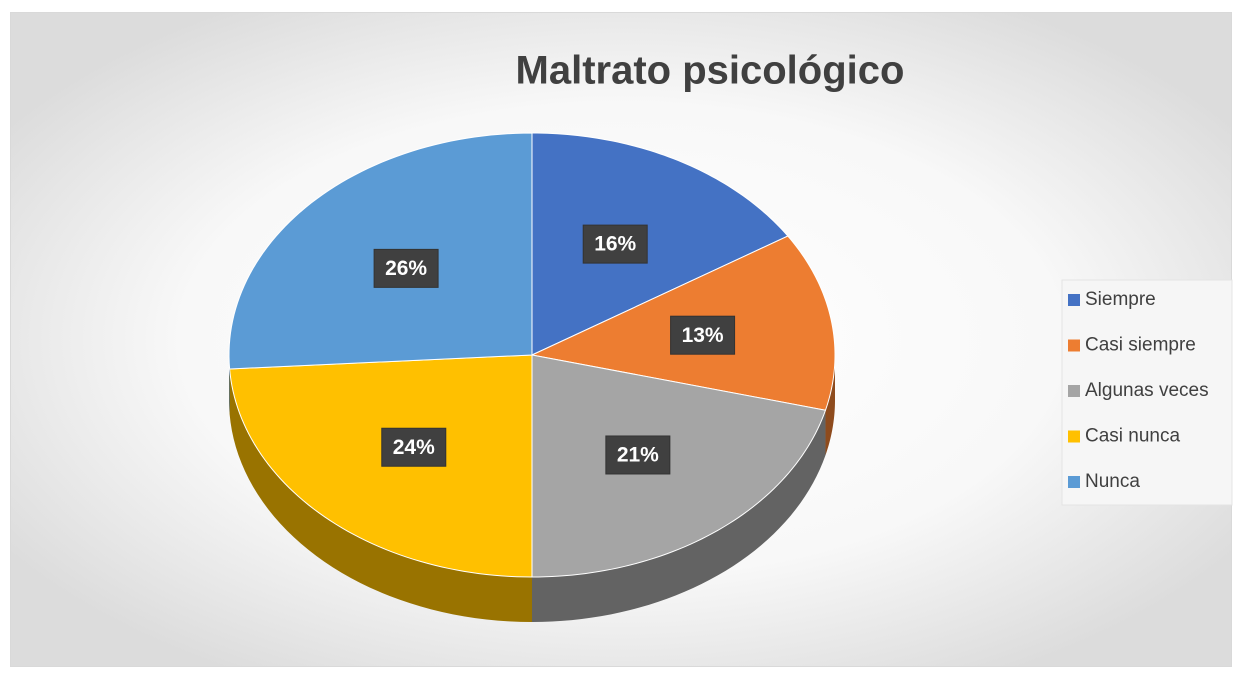 The width and height of the screenshot is (1235, 686). I want to click on data-label: 26%, so click(406, 268).